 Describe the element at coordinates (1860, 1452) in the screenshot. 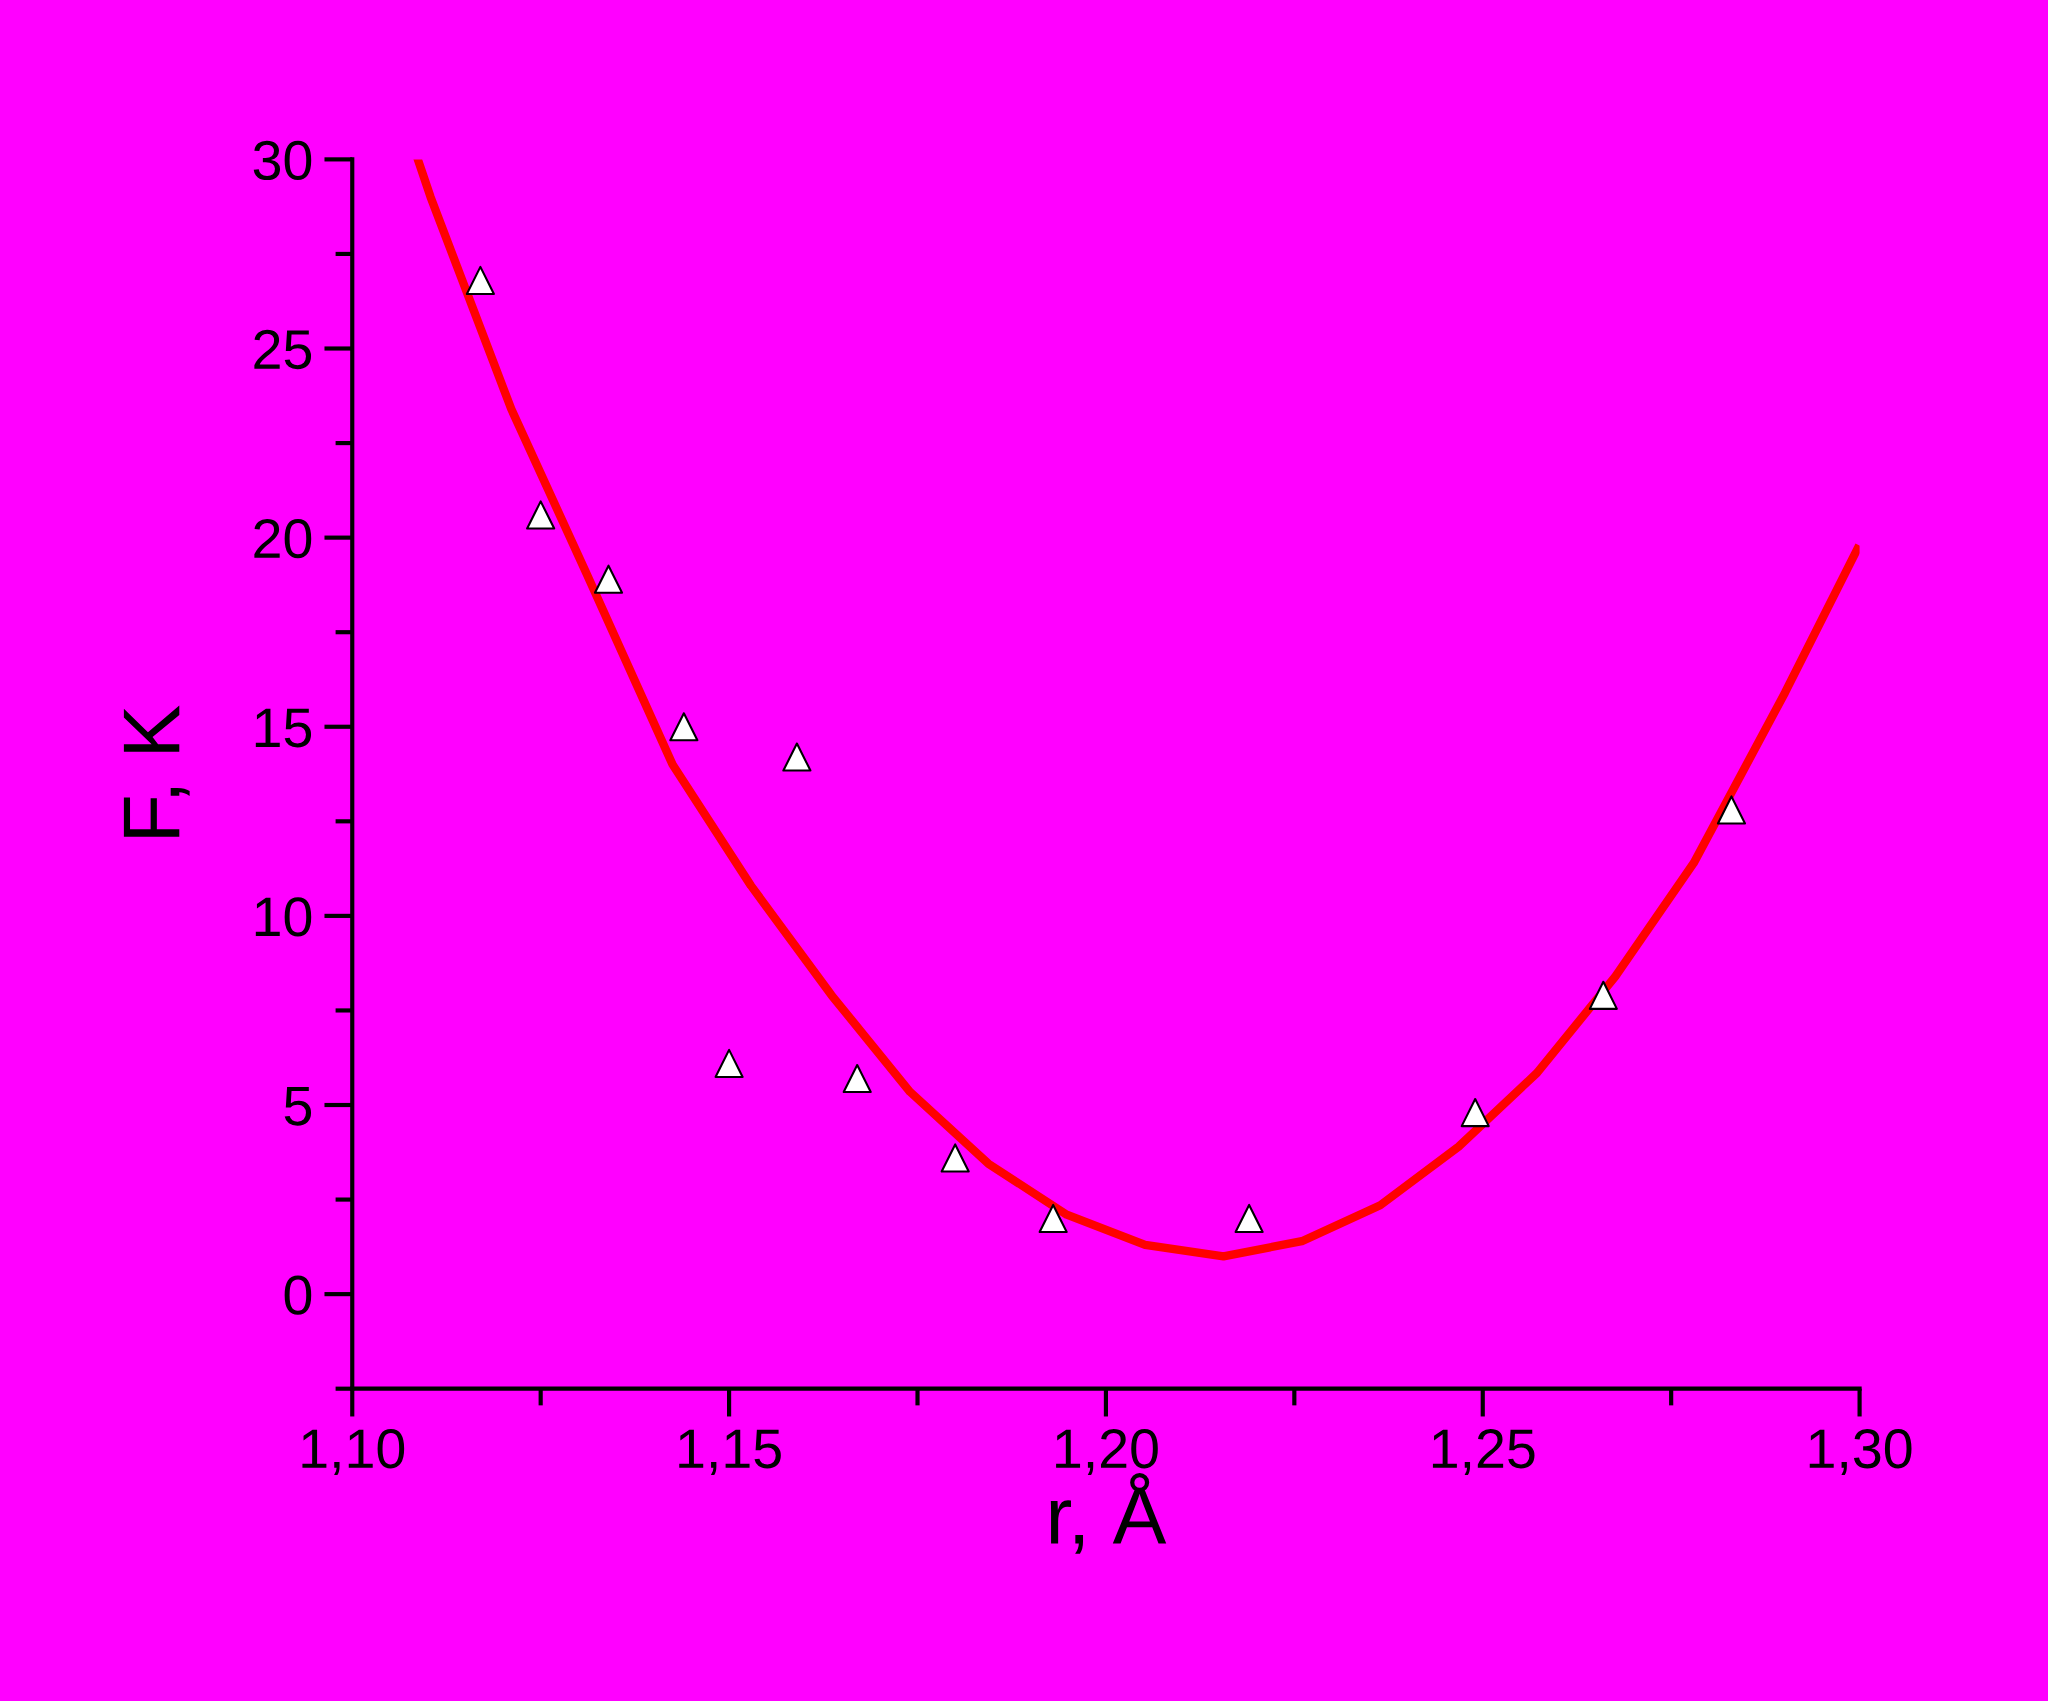

I see `x-tick-label: 1,30` at that location.